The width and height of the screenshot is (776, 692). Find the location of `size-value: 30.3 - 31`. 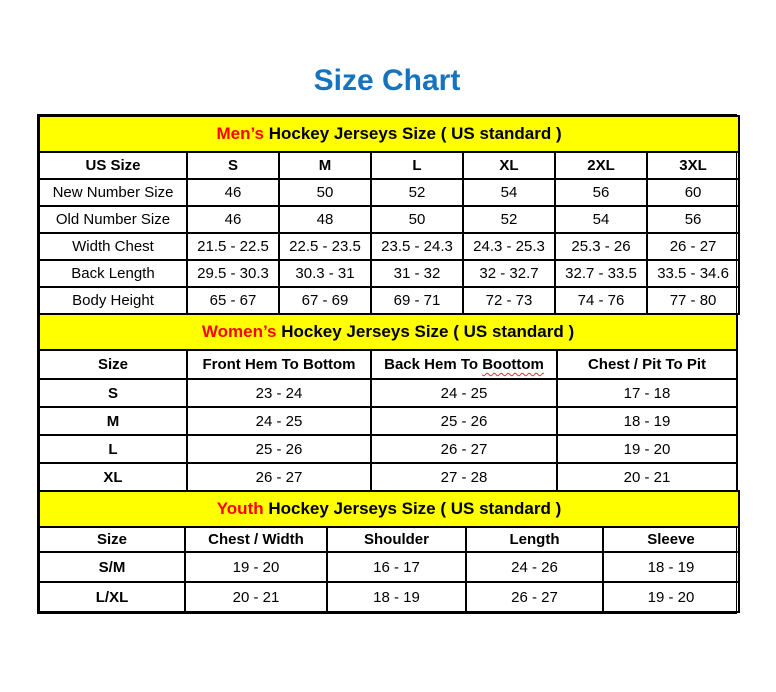

size-value: 30.3 - 31 is located at coordinates (325, 273).